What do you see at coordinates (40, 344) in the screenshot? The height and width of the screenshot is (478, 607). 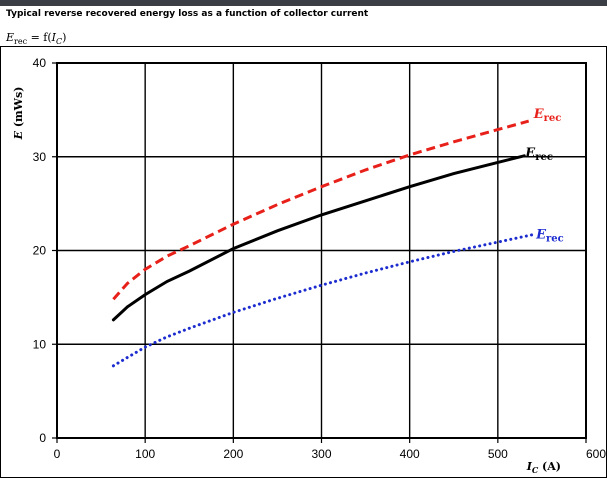 I see `y-tick-label: 10` at bounding box center [40, 344].